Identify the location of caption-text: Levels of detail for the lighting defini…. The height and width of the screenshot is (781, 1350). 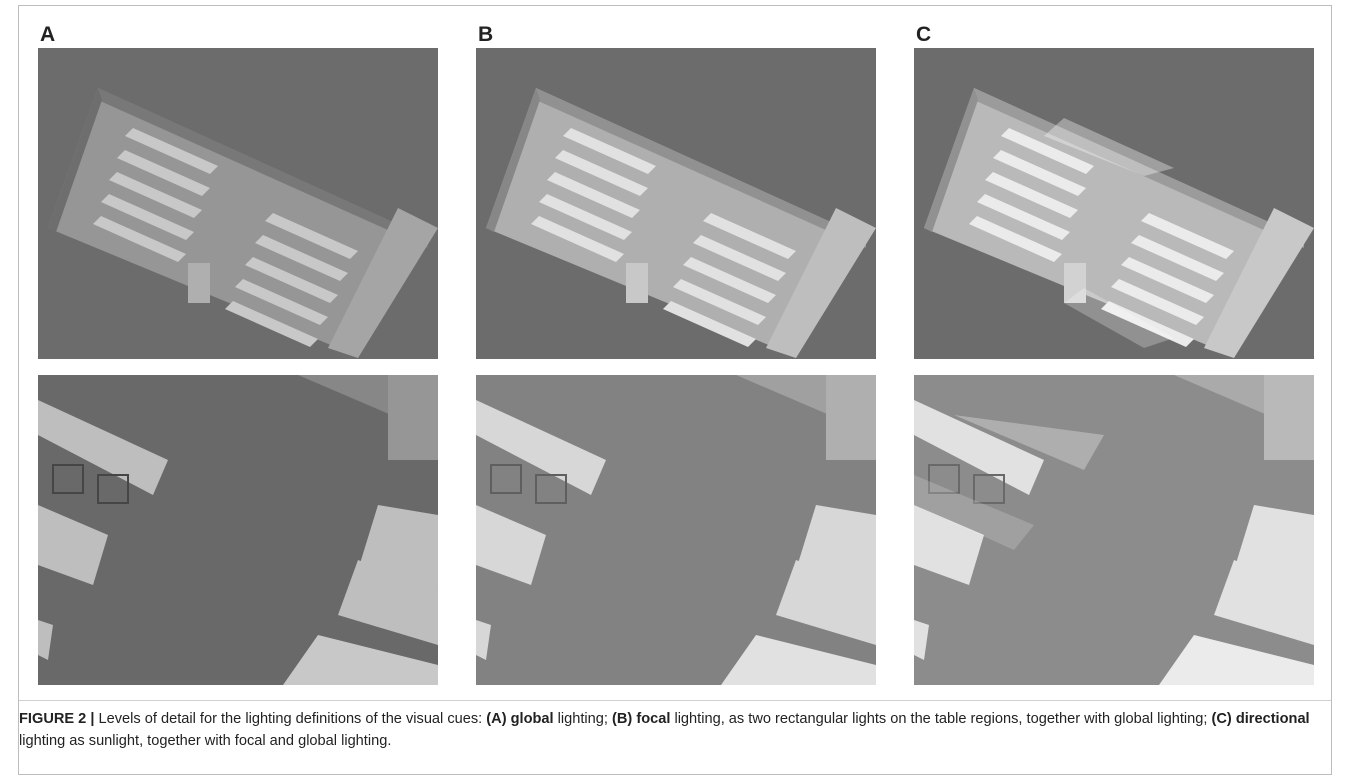
(290, 719).